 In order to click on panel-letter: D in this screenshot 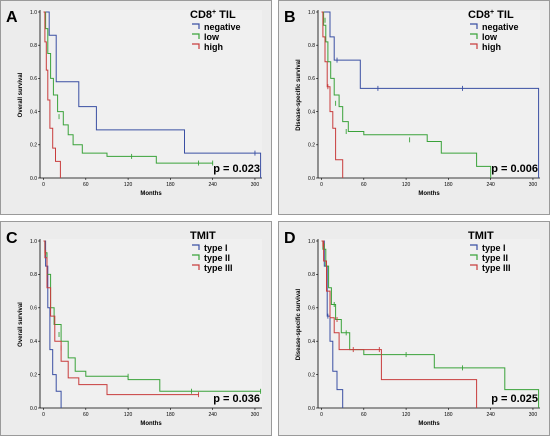, I will do `click(290, 238)`.